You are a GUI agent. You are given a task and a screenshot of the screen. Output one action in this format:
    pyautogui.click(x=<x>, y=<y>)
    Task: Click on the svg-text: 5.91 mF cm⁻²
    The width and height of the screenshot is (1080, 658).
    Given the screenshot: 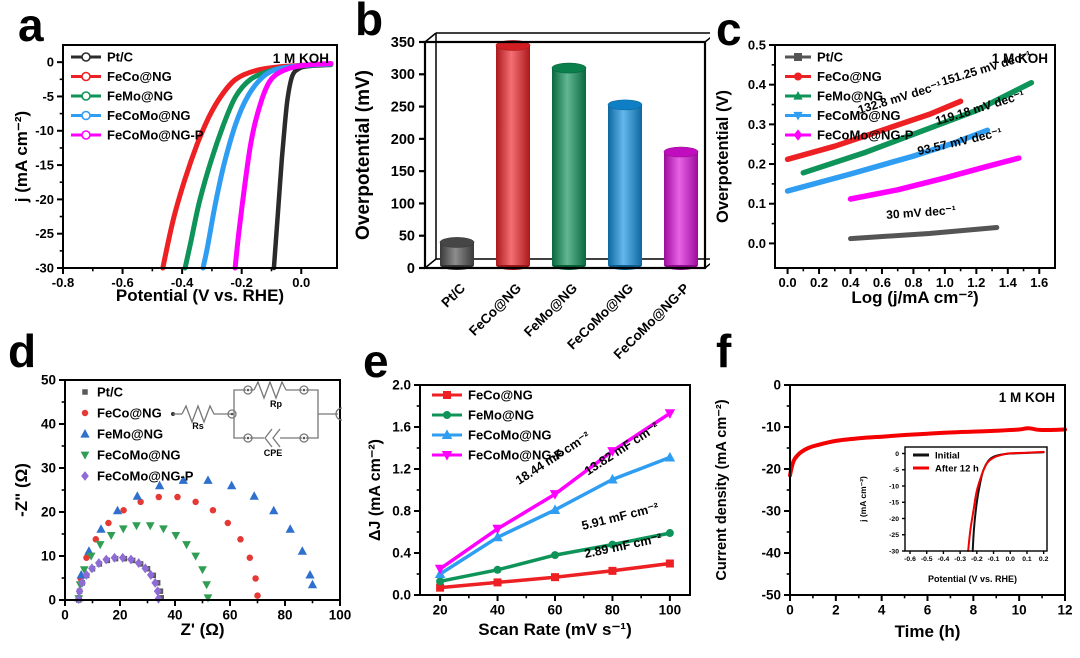 What is the action you would take?
    pyautogui.click(x=620, y=516)
    